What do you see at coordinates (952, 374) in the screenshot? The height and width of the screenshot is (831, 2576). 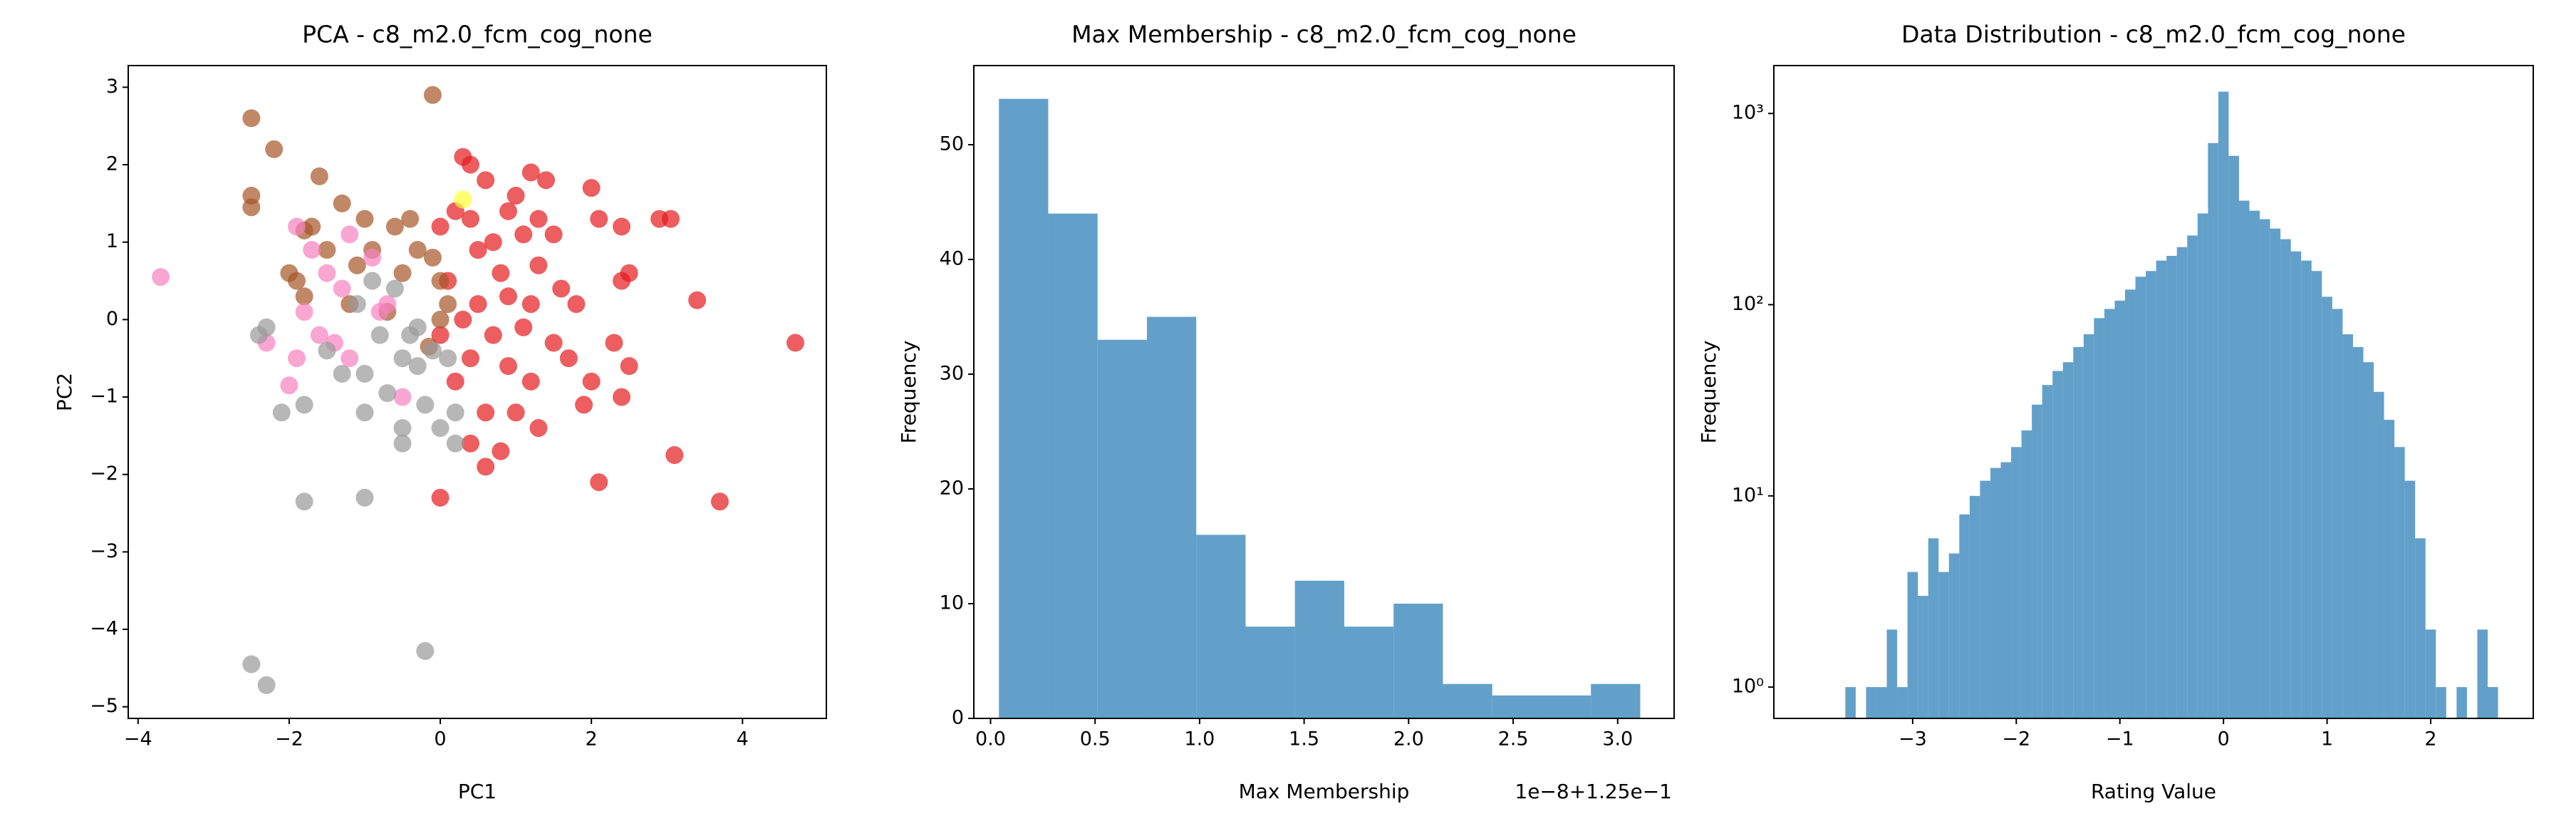 I see `y-tick-label: 30` at bounding box center [952, 374].